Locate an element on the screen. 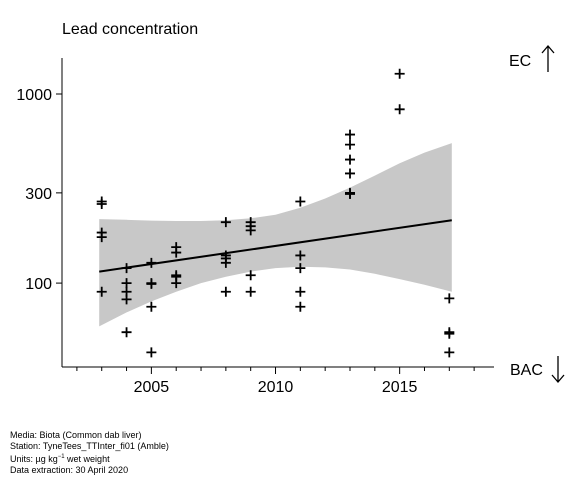  footer-station: Station: TyneTees_TTInter_fi01 (Amble) is located at coordinates (89, 446).